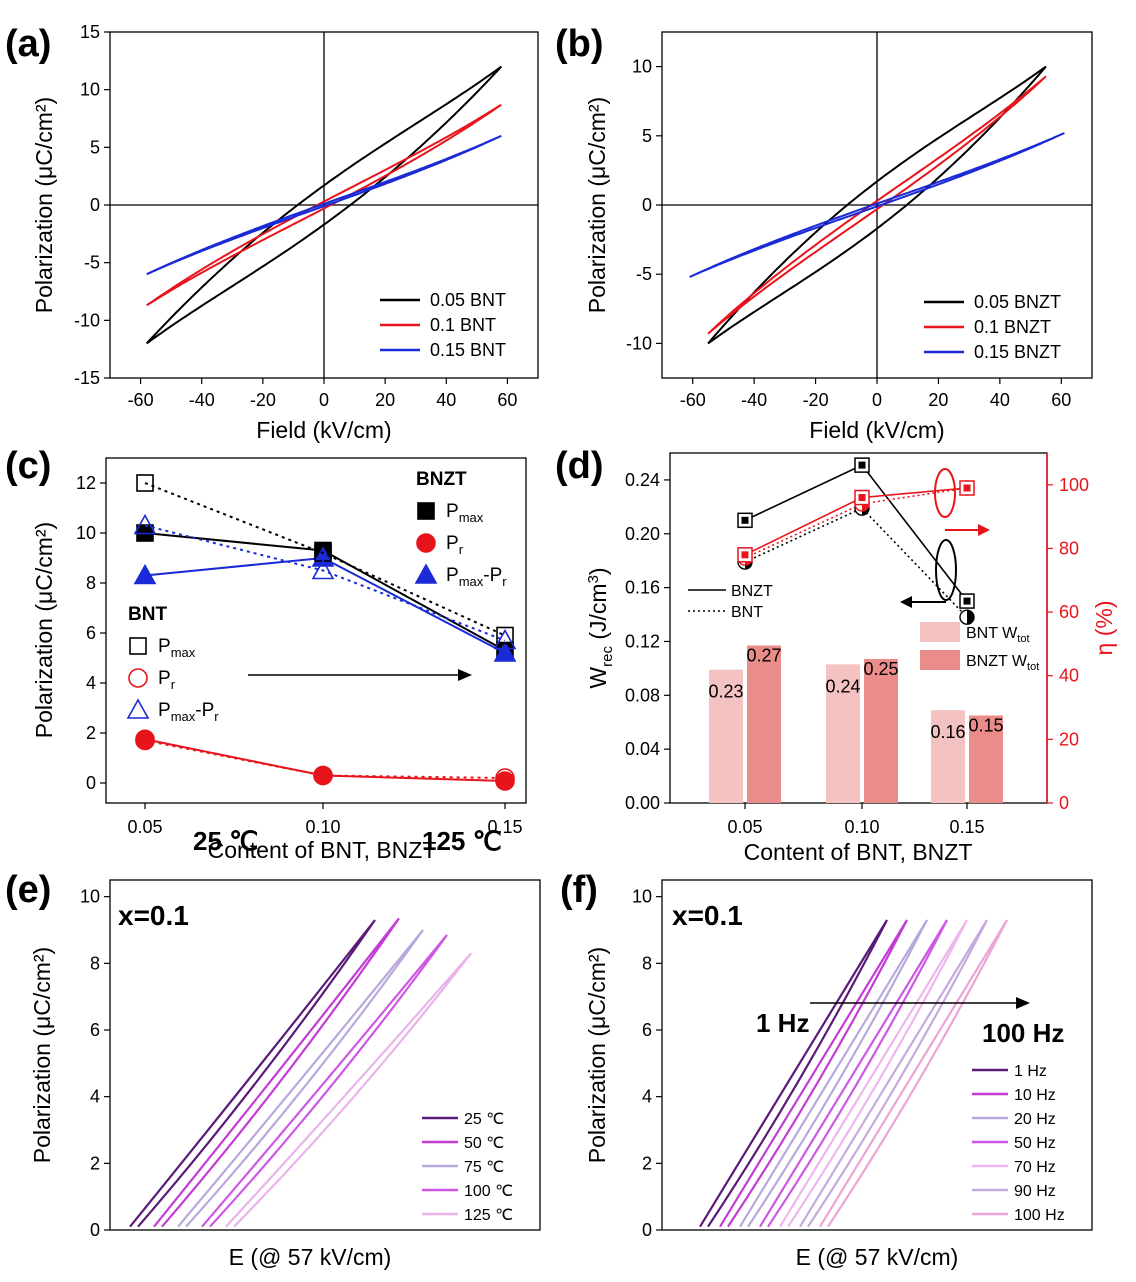 This screenshot has height=1282, width=1136. I want to click on composition-annotation: x=0.1, so click(707, 915).